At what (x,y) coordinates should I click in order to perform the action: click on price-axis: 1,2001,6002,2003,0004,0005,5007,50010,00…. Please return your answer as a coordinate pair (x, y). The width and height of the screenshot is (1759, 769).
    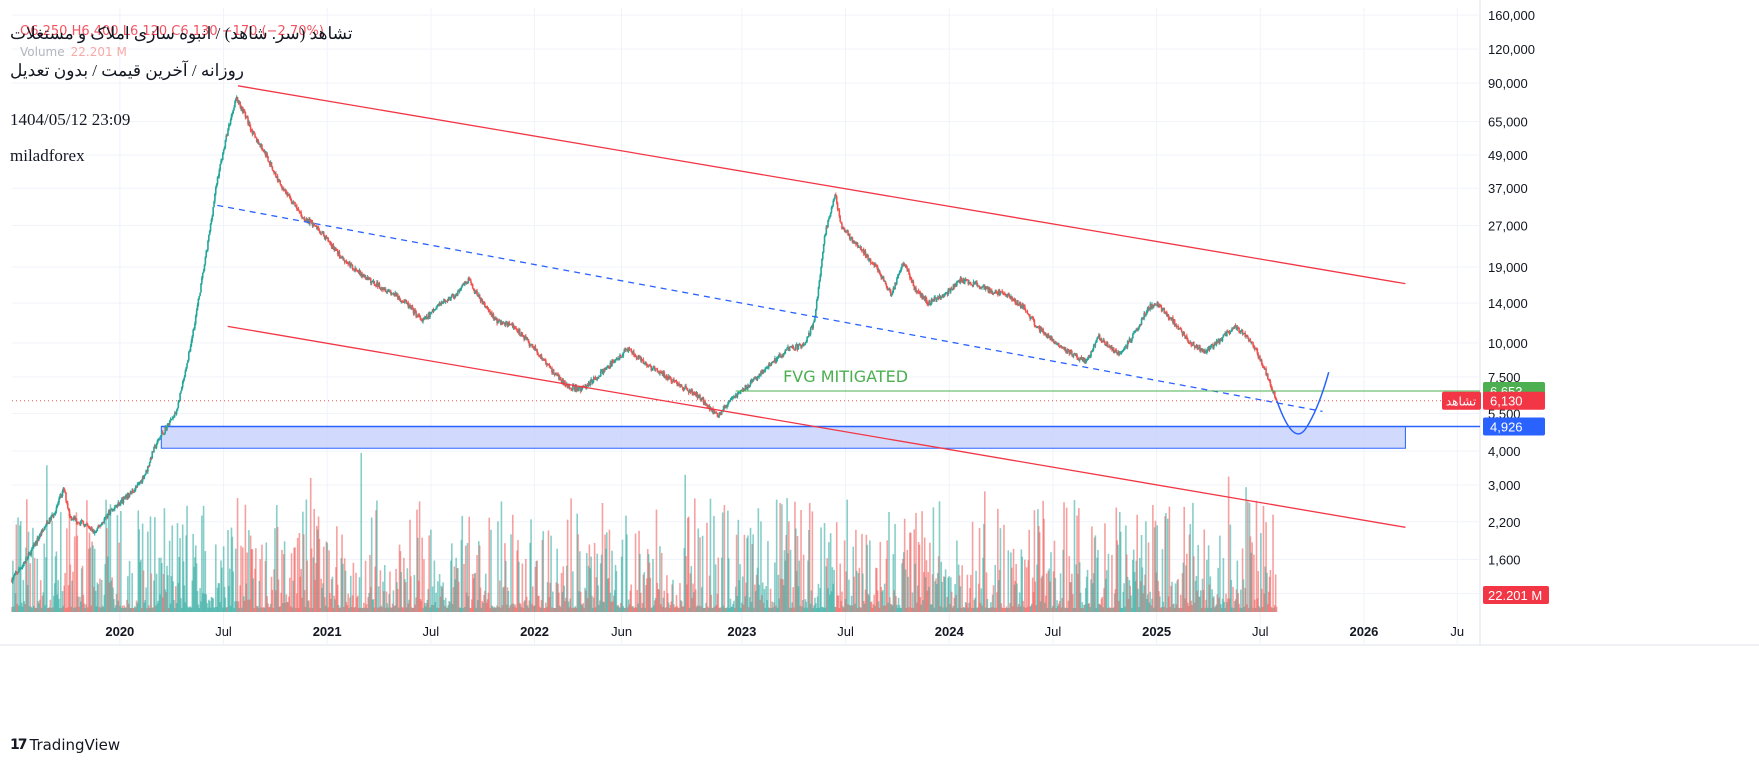
    Looking at the image, I should click on (1511, 304).